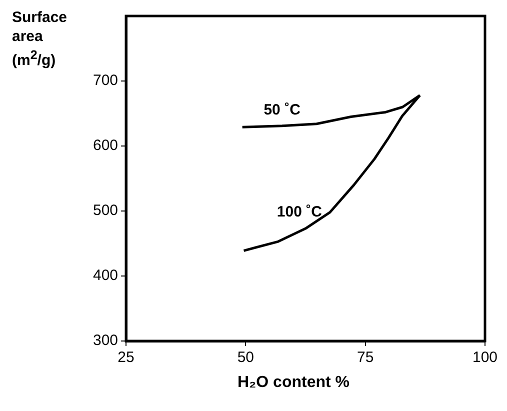 This screenshot has height=411, width=507. What do you see at coordinates (105, 211) in the screenshot?
I see `y-tick-label: 500` at bounding box center [105, 211].